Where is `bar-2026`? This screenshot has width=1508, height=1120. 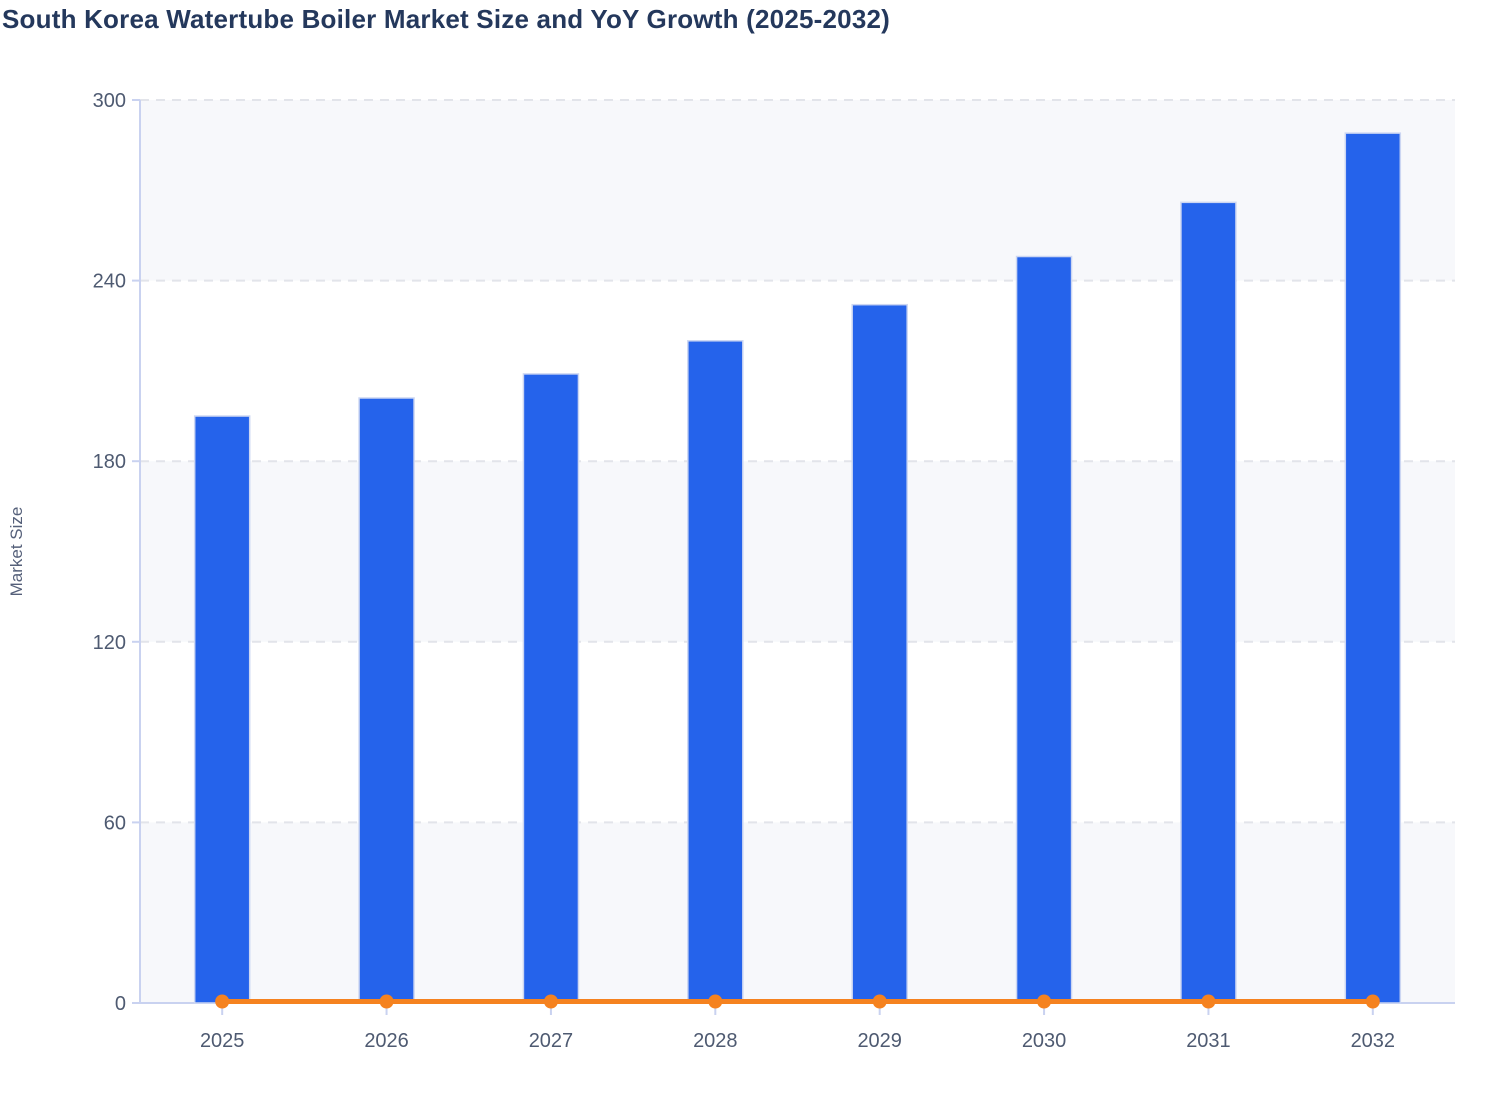 bar-2026 is located at coordinates (386, 700).